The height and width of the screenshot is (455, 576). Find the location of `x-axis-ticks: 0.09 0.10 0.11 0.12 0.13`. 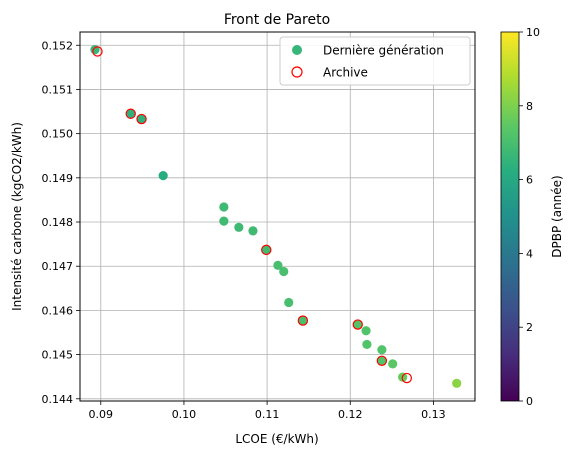

x-axis-ticks: 0.09 0.10 0.11 0.12 0.13 is located at coordinates (267, 411).